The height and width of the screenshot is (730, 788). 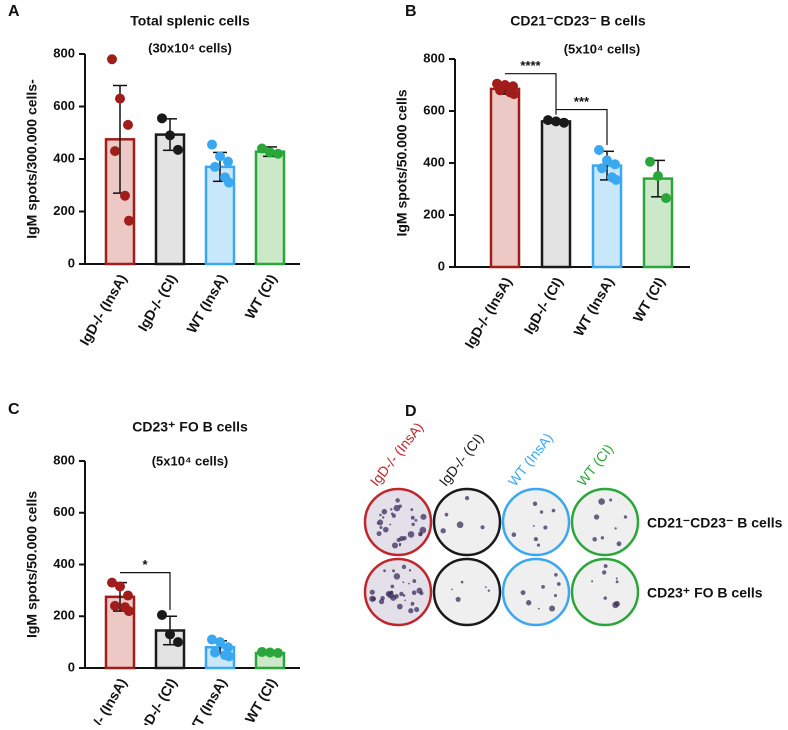 I want to click on panel-label: A, so click(x=14, y=11).